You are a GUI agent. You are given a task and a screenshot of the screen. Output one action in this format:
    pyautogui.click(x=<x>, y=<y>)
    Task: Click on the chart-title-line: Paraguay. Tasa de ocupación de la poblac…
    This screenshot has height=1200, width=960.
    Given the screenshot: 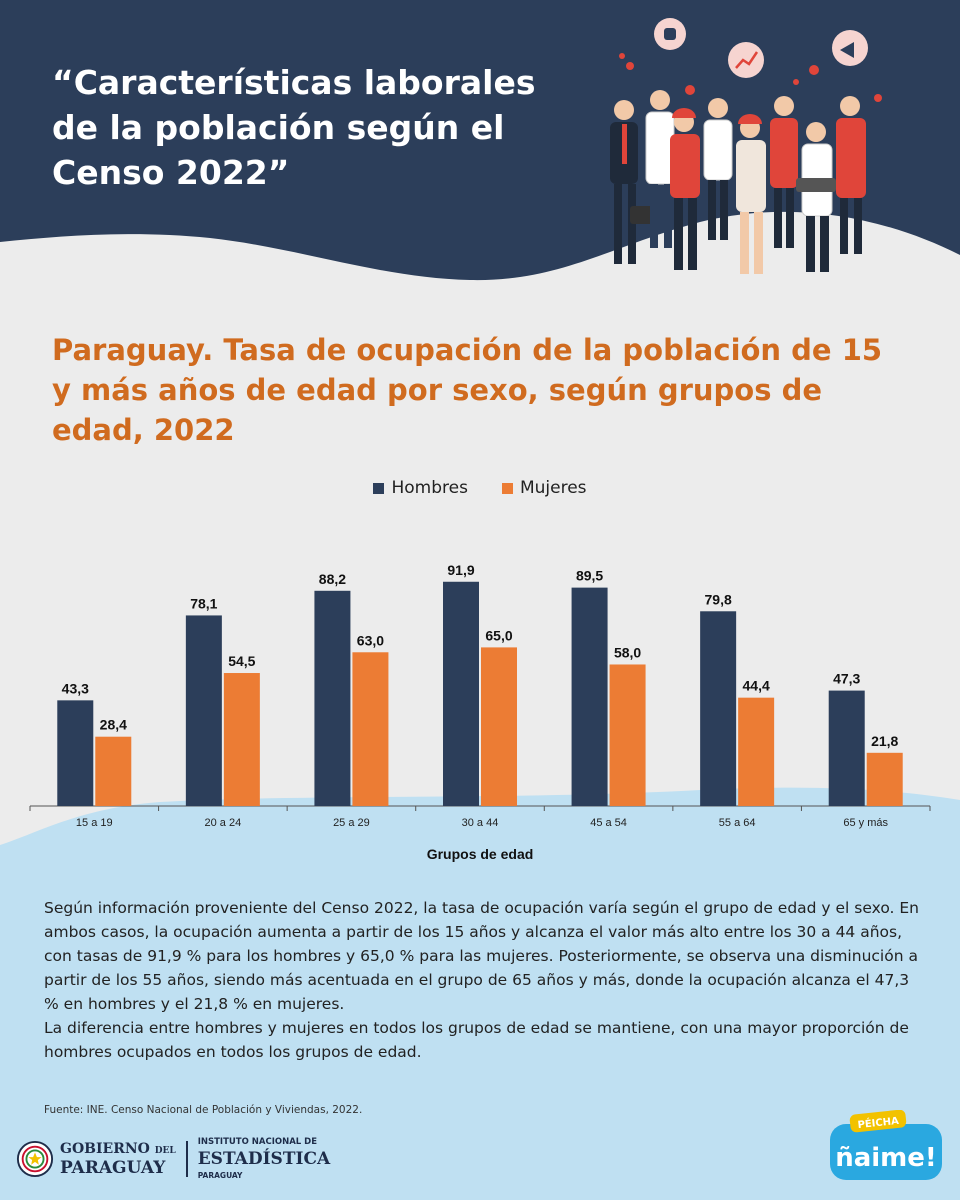 What is the action you would take?
    pyautogui.click(x=467, y=350)
    